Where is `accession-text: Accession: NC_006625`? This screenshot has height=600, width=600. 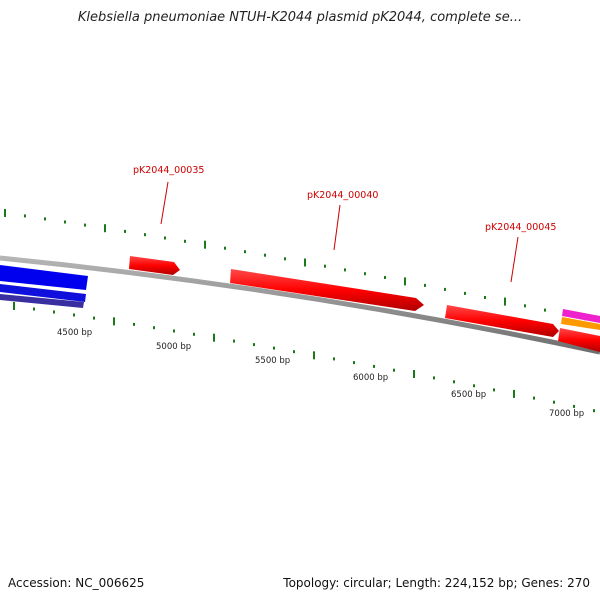 accession-text: Accession: NC_006625 is located at coordinates (76, 583).